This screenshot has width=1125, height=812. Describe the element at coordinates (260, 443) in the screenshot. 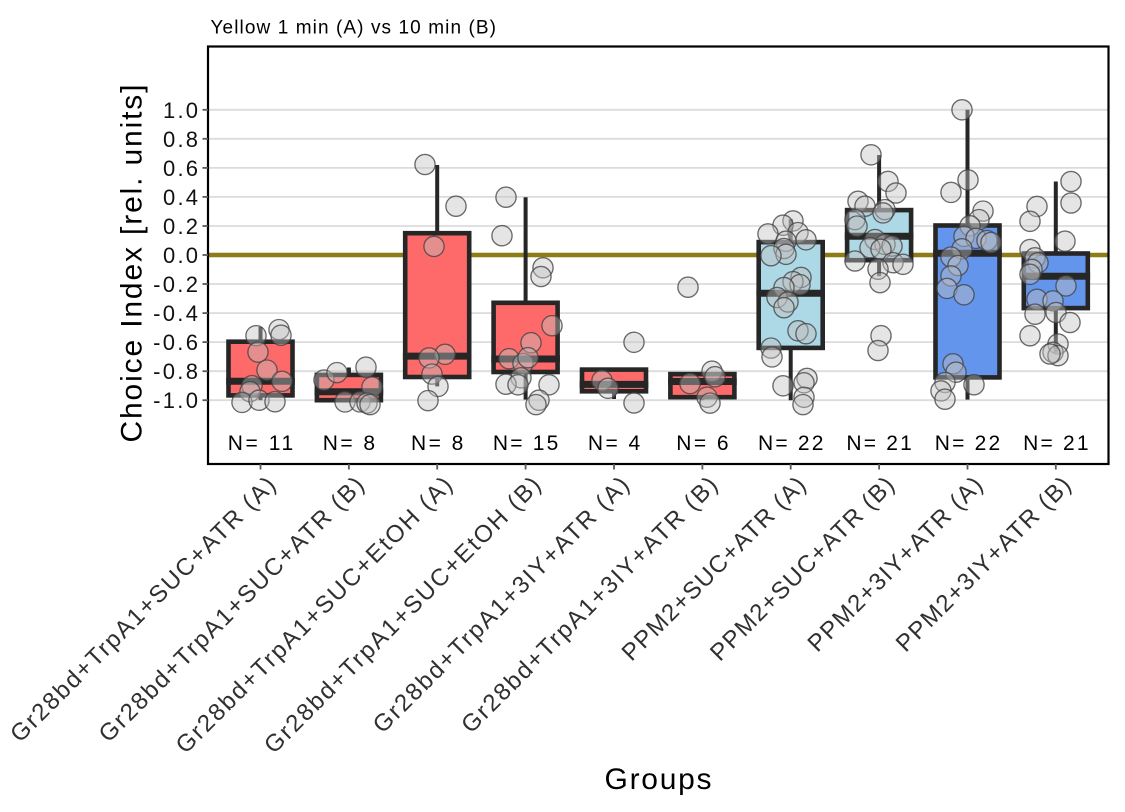

I see `svg-text: N= 11` at that location.